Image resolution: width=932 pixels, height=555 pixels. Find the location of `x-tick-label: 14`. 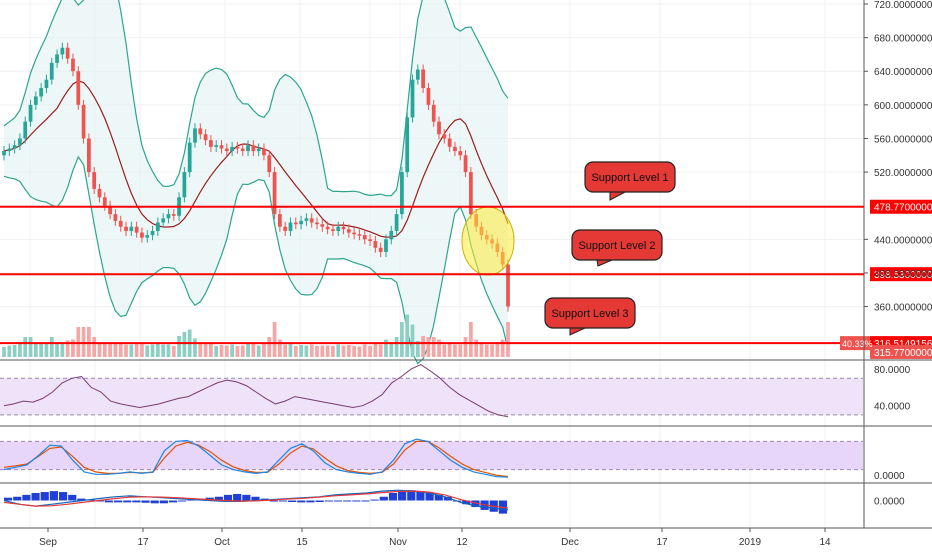

x-tick-label: 14 is located at coordinates (825, 542).